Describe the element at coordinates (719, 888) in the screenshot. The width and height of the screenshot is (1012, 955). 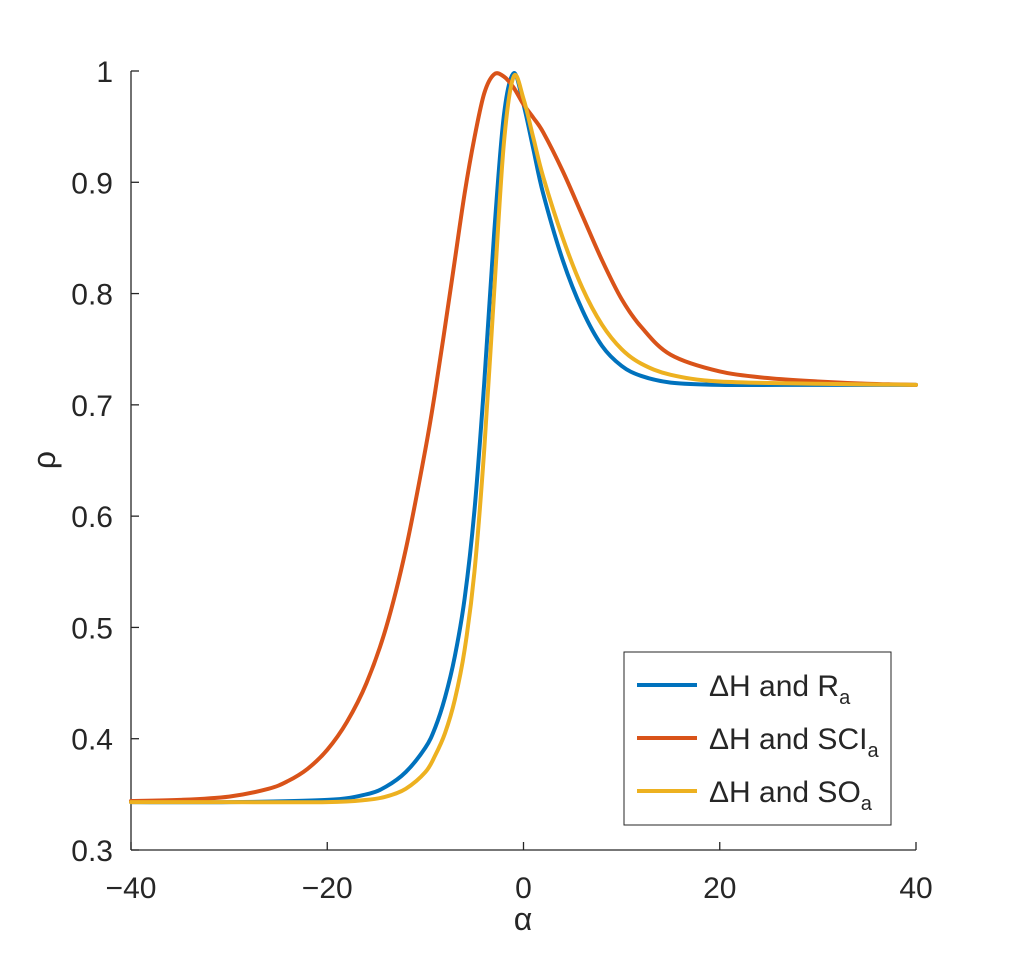
I see `x-tick-label: 20` at that location.